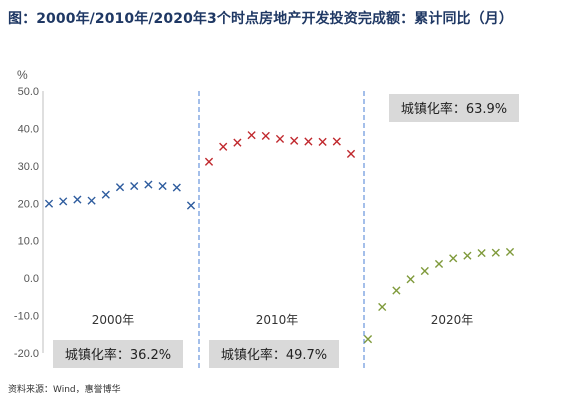 The height and width of the screenshot is (401, 563). I want to click on y-tick-label: -10.0, so click(26, 317).